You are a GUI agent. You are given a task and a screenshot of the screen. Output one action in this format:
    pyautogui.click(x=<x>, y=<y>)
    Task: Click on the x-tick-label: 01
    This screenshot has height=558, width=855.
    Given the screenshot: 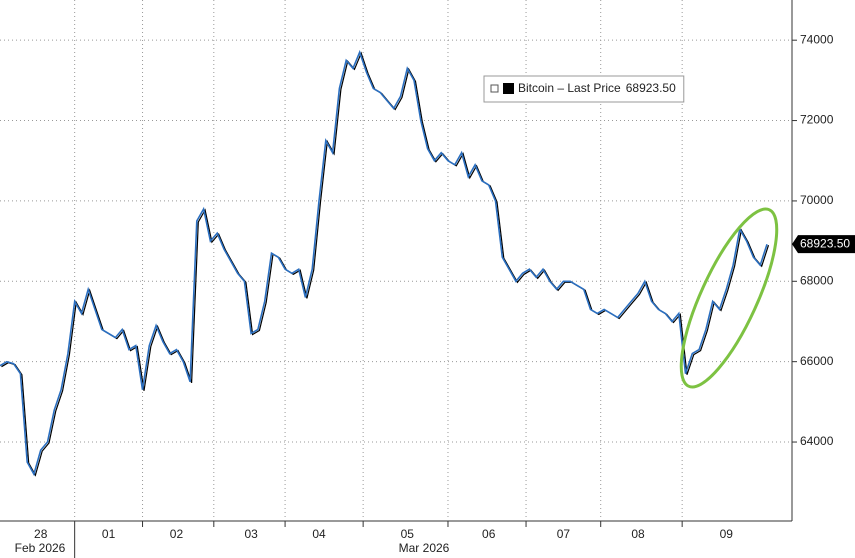 What is the action you would take?
    pyautogui.click(x=109, y=534)
    